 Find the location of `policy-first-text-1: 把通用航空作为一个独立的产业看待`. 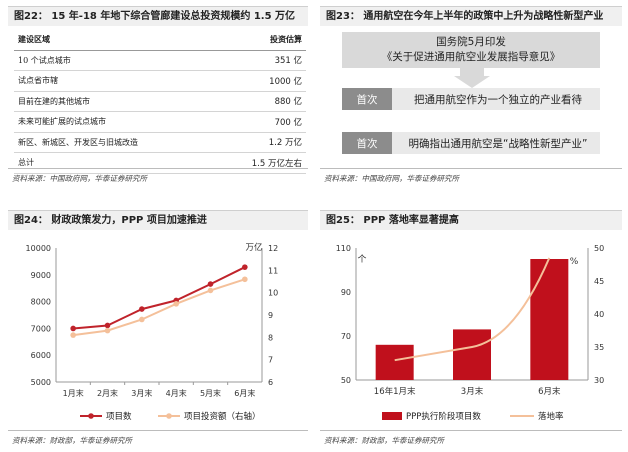

policy-first-text-1: 把通用航空作为一个独立的产业看待 is located at coordinates (498, 99).